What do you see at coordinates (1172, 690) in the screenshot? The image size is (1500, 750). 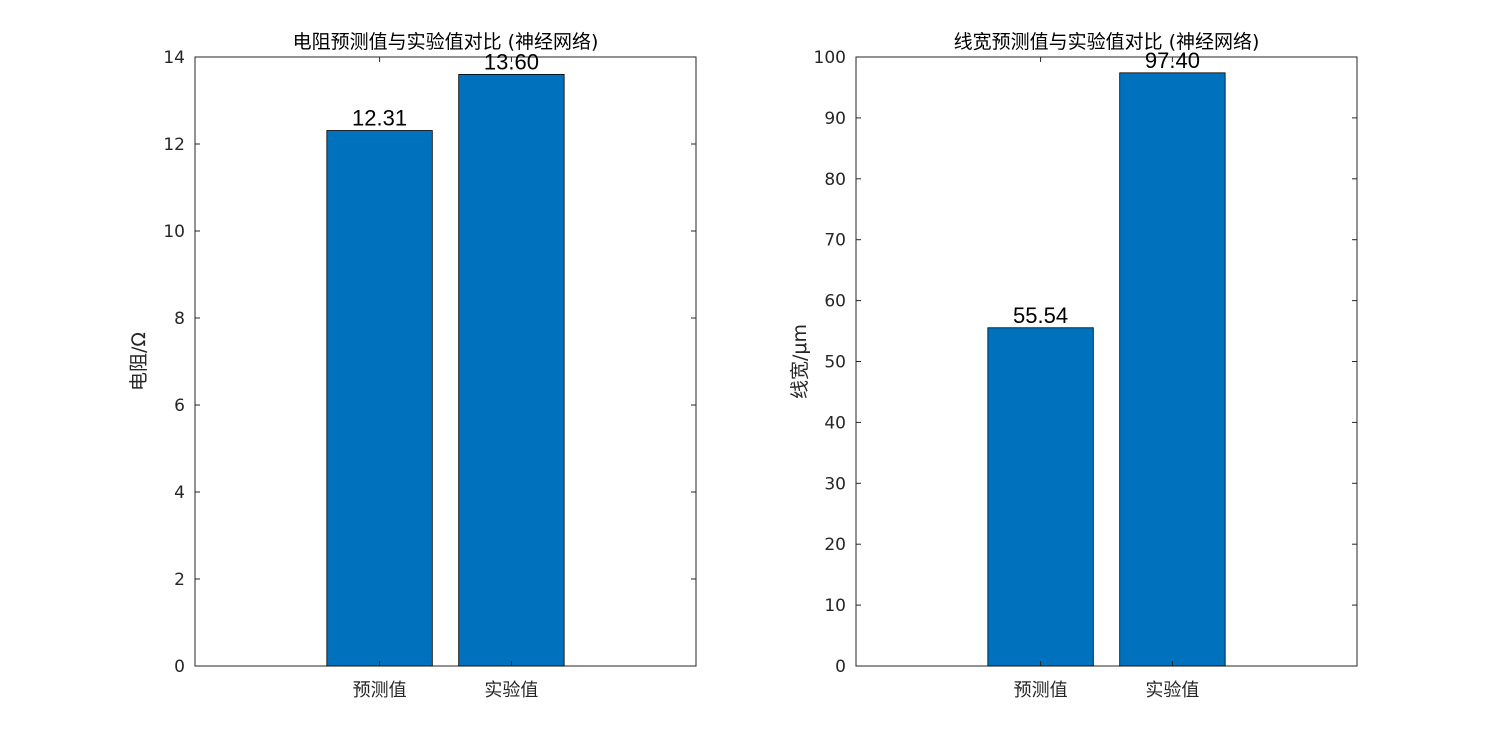 I see `category-label-1-1: 实验值` at bounding box center [1172, 690].